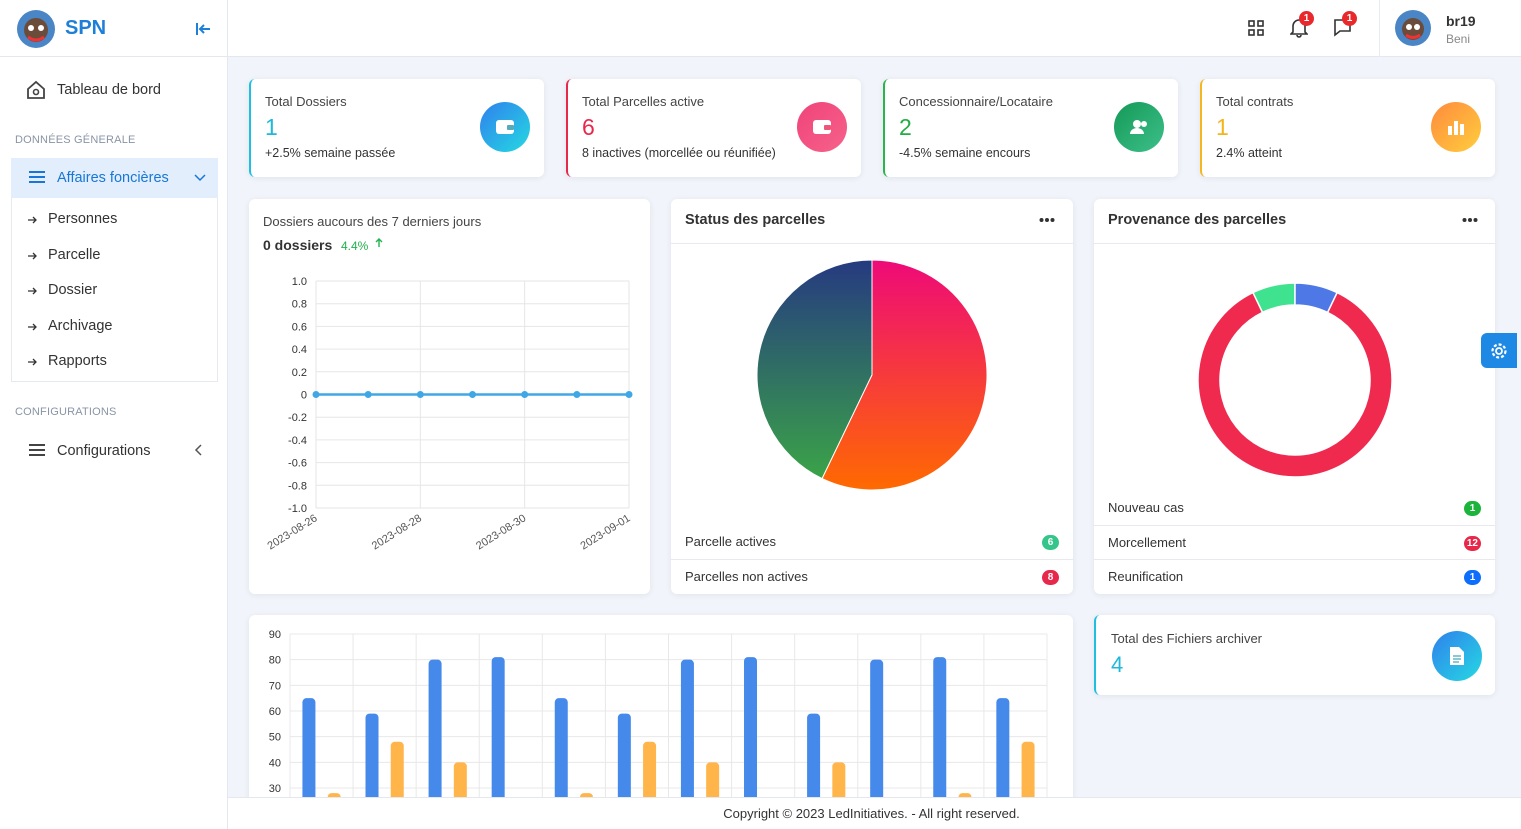  I want to click on notification-badge: 1, so click(1306, 18).